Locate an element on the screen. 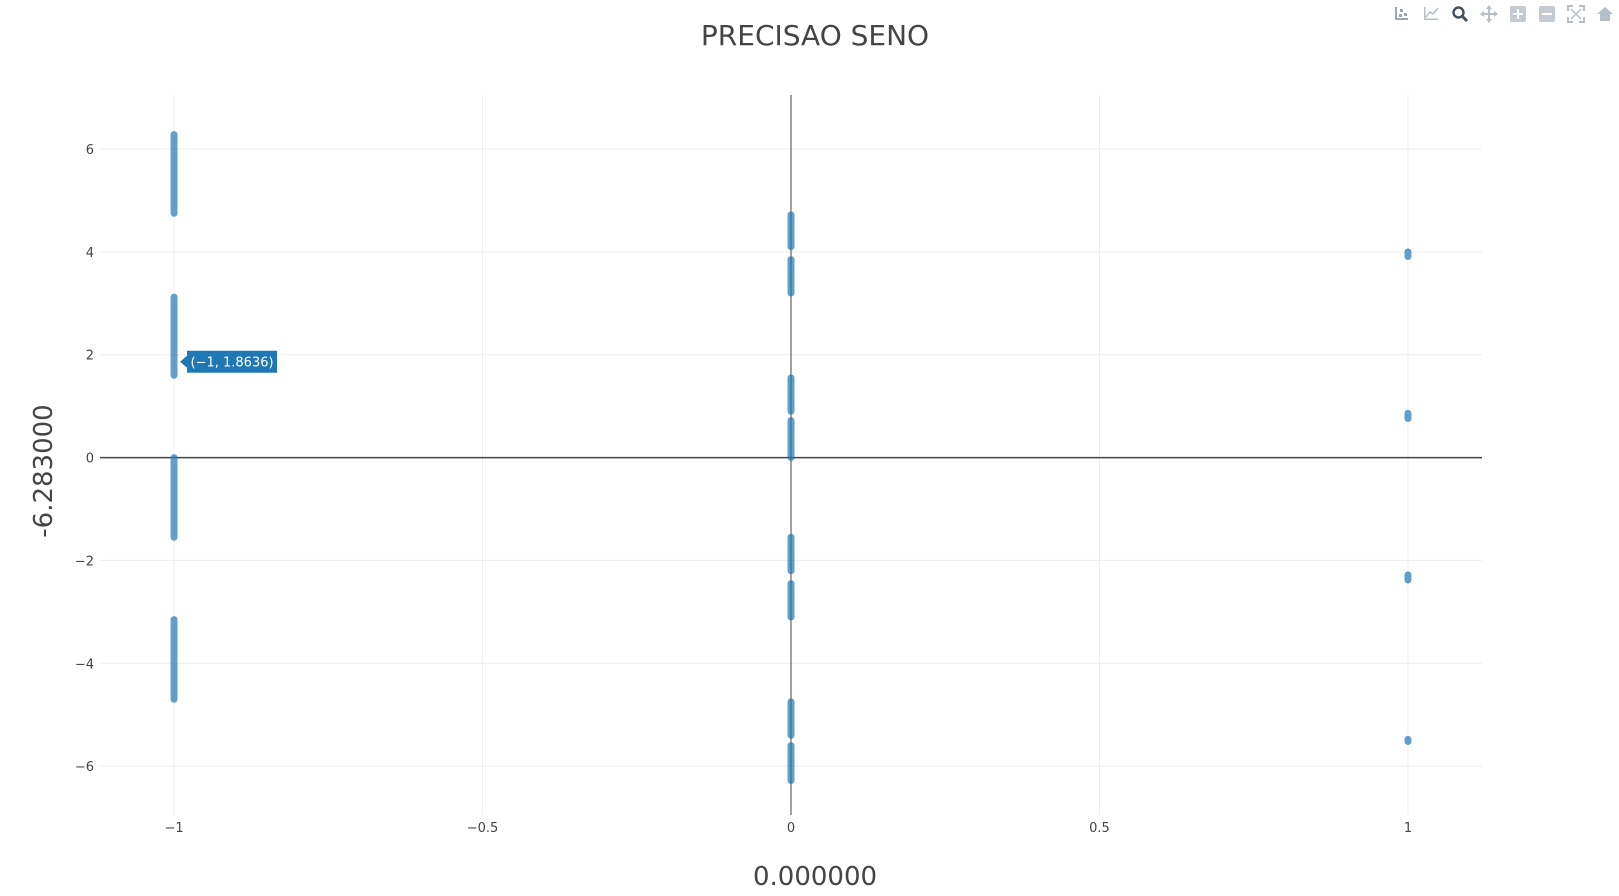 The height and width of the screenshot is (896, 1619). compare-data-button is located at coordinates (1401, 14).